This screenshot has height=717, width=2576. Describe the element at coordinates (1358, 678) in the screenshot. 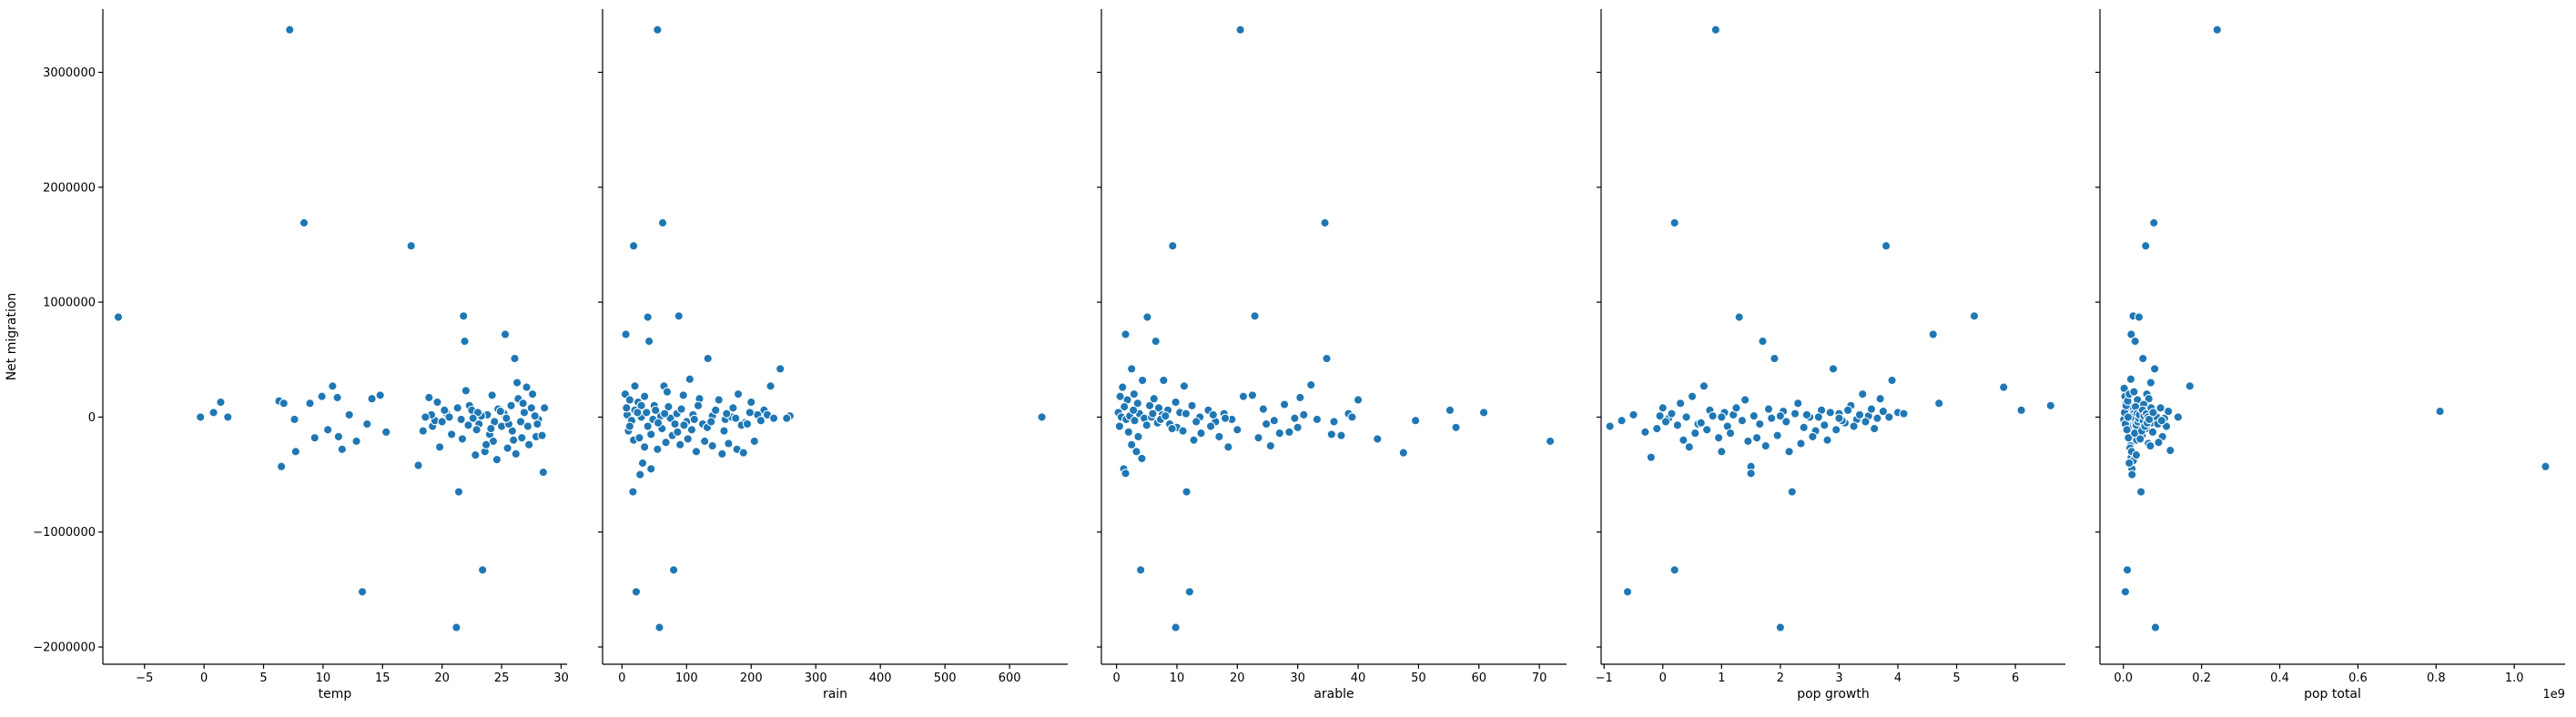

I see `x-tick-label: 40` at that location.